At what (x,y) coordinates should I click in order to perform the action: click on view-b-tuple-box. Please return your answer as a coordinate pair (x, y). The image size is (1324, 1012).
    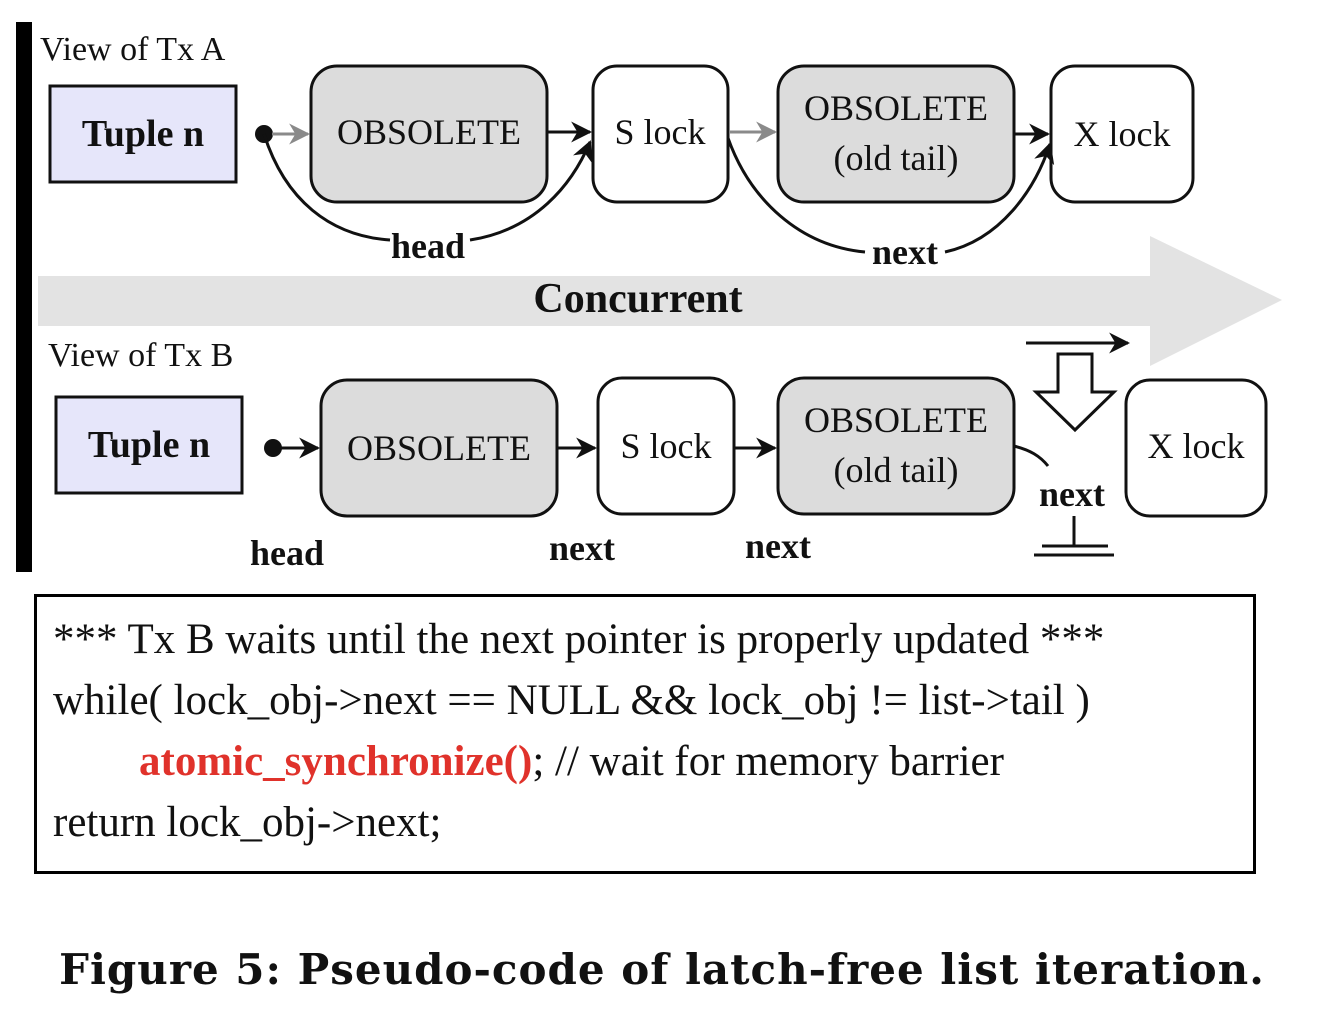
    Looking at the image, I should click on (149, 445).